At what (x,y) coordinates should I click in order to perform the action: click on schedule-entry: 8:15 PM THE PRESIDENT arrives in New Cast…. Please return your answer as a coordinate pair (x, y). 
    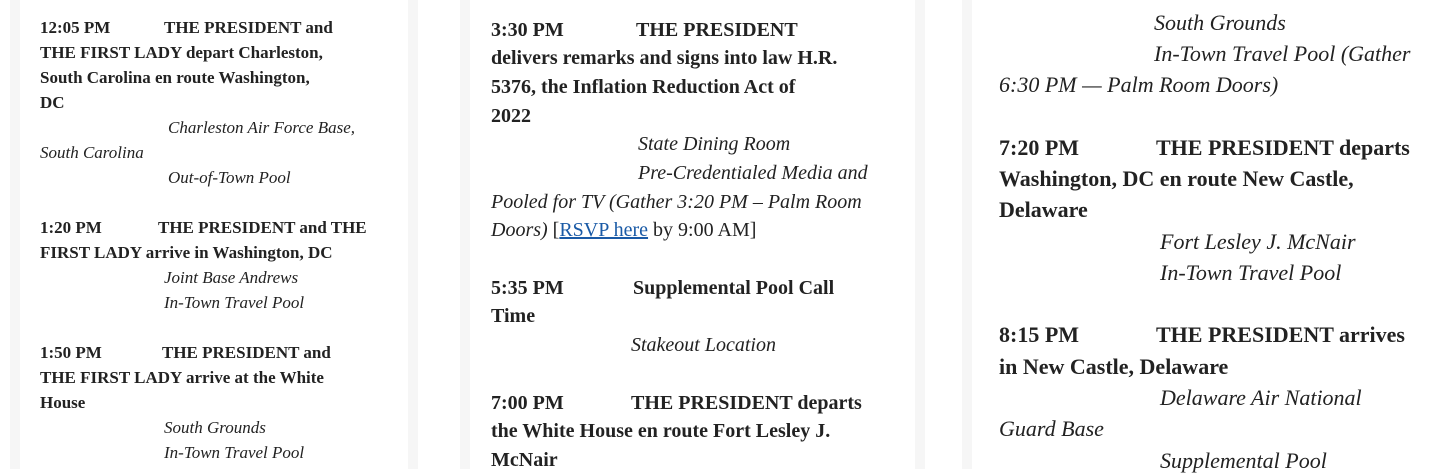
    Looking at the image, I should click on (1204, 397).